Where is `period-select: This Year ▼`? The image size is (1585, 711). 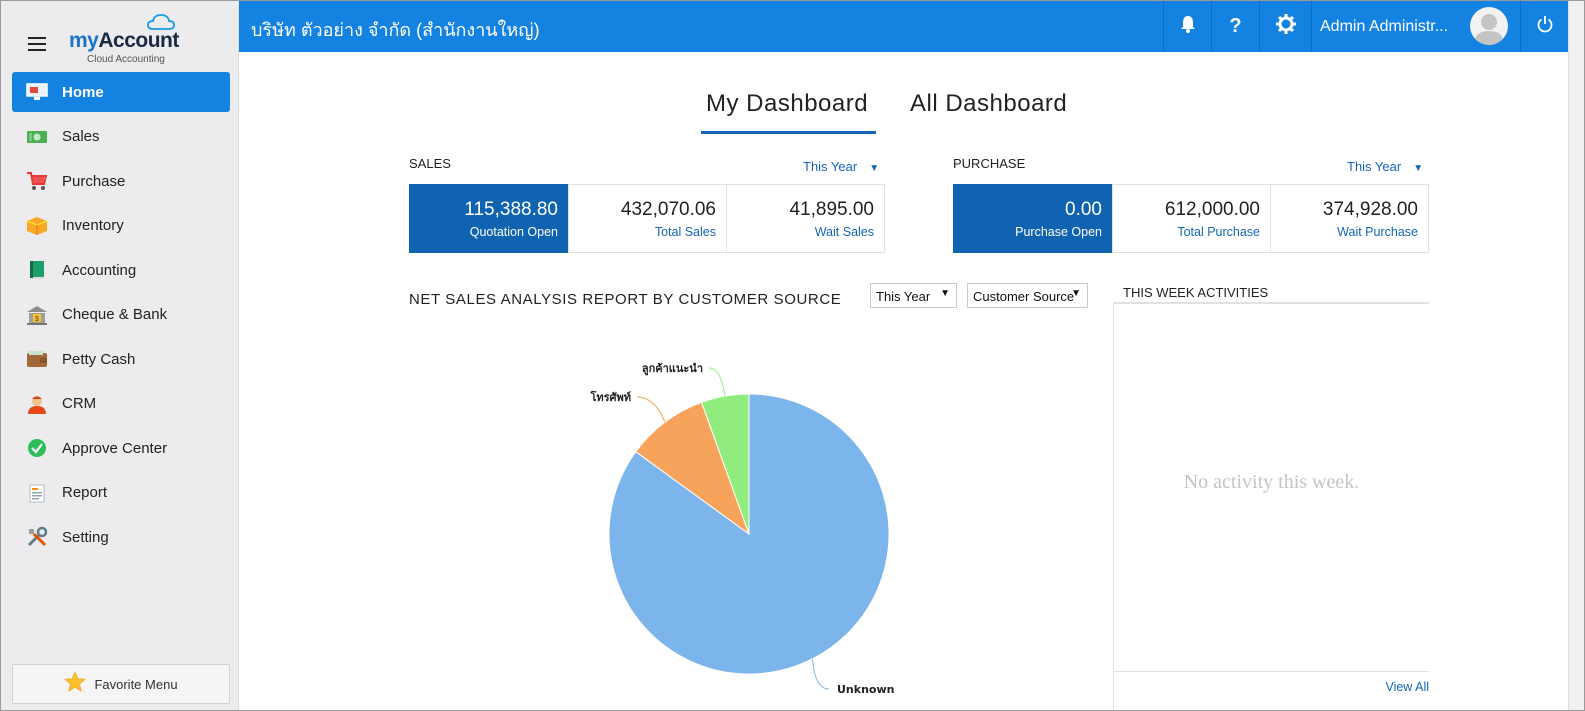 period-select: This Year ▼ is located at coordinates (913, 295).